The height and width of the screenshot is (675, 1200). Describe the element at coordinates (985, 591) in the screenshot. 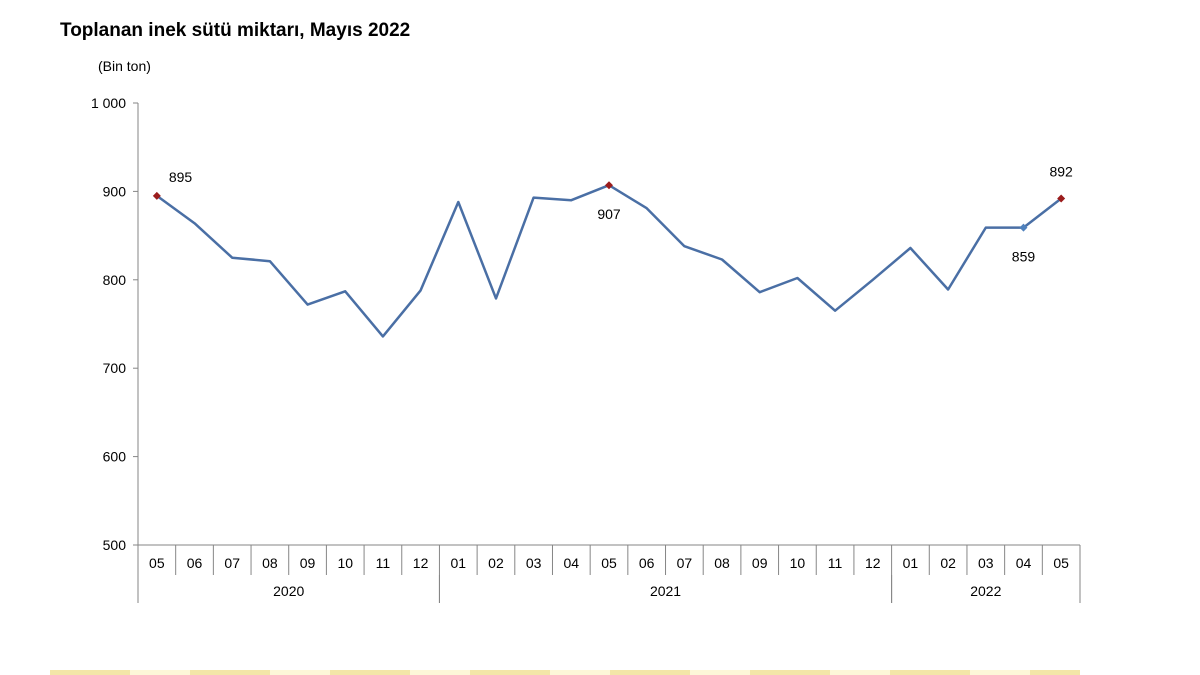

I see `year-group-label: 2022` at that location.